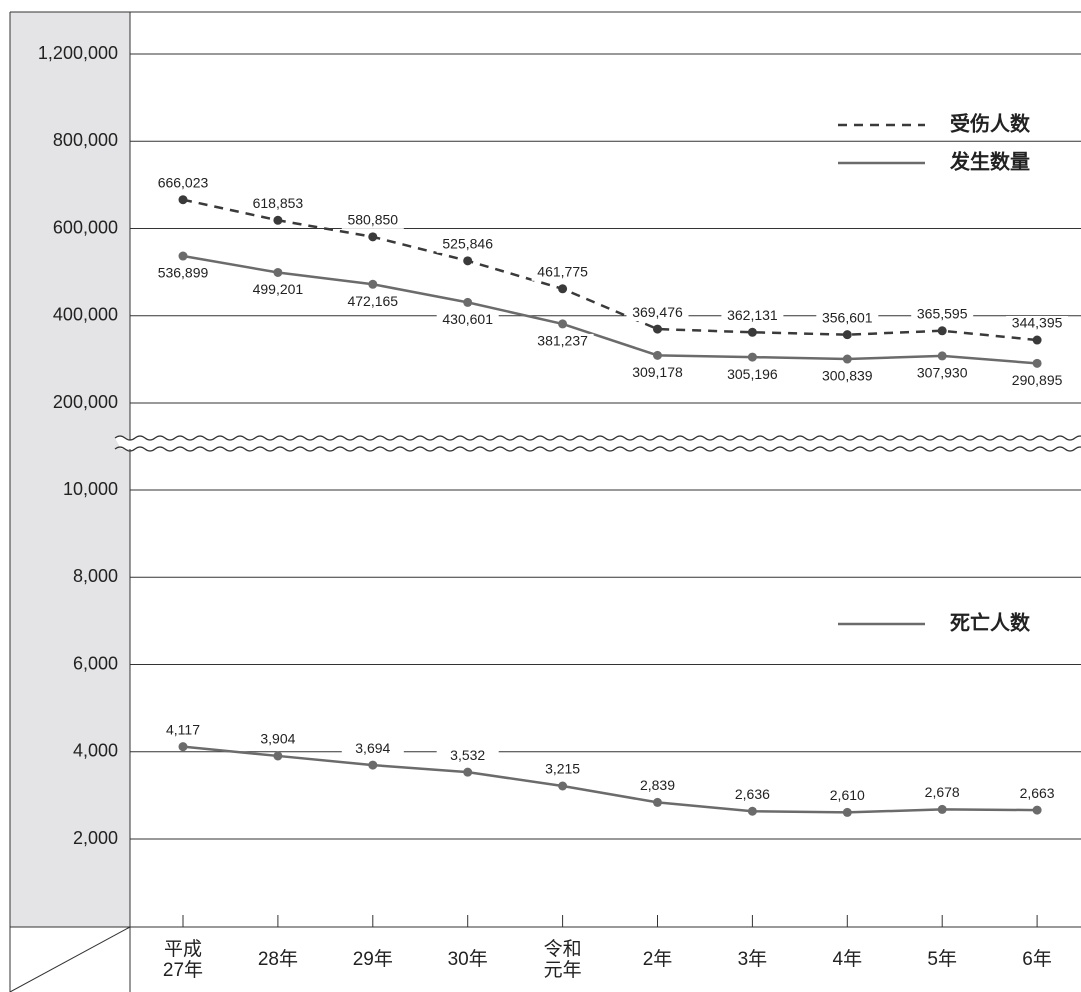 Image resolution: width=1081 pixels, height=992 pixels. I want to click on data-label: 580,850, so click(372, 220).